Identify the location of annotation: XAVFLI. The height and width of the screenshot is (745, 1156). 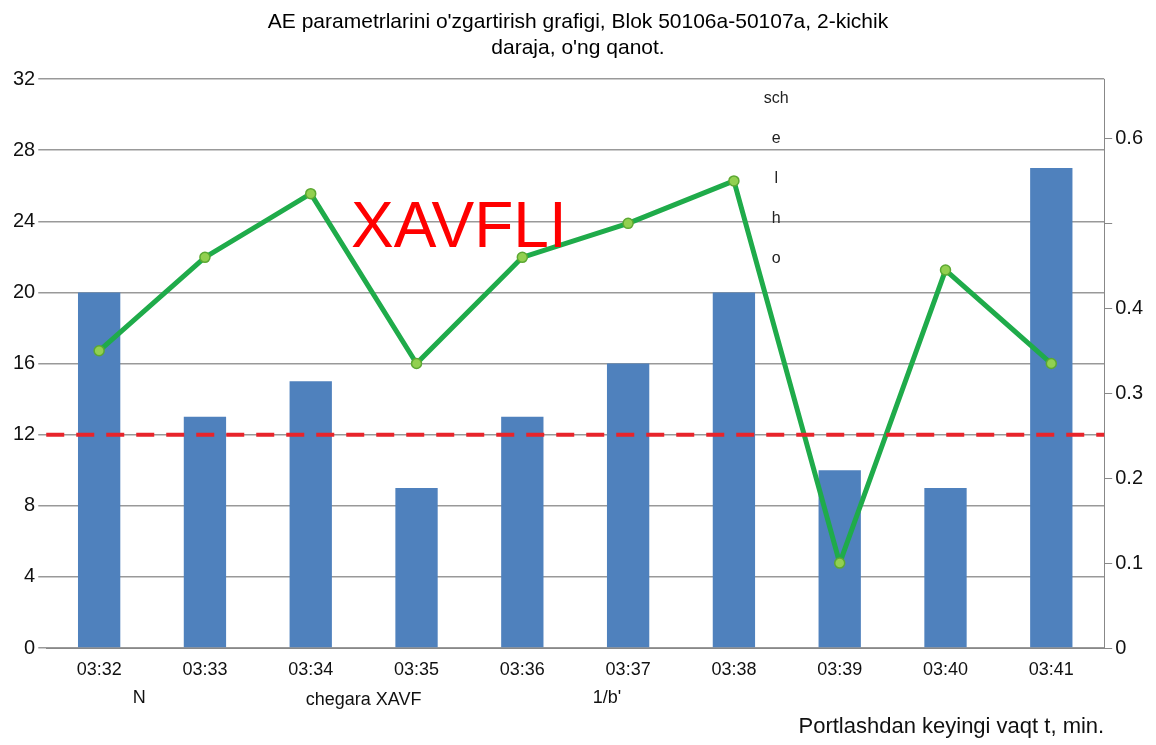
(458, 224).